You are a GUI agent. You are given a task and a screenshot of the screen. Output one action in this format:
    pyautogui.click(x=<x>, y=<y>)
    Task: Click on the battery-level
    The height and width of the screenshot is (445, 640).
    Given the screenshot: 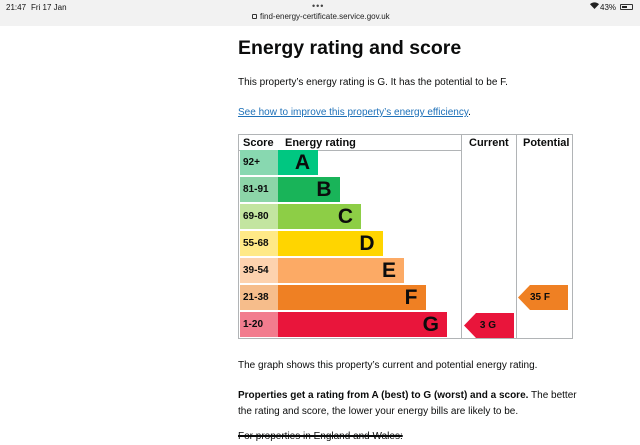 What is the action you would take?
    pyautogui.click(x=624, y=7)
    